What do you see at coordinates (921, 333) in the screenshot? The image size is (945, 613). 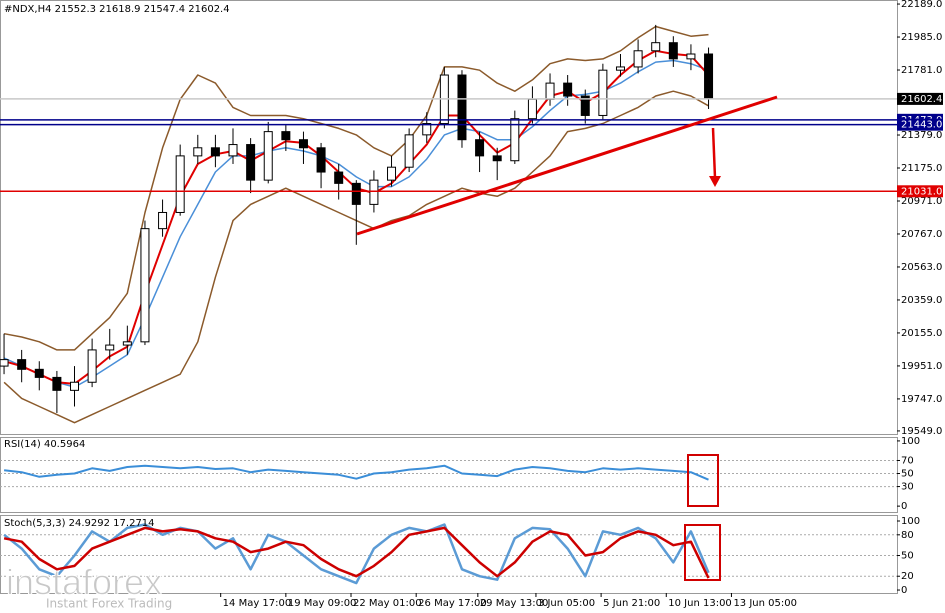 I see `y-tick-label: 20155.0` at bounding box center [921, 333].